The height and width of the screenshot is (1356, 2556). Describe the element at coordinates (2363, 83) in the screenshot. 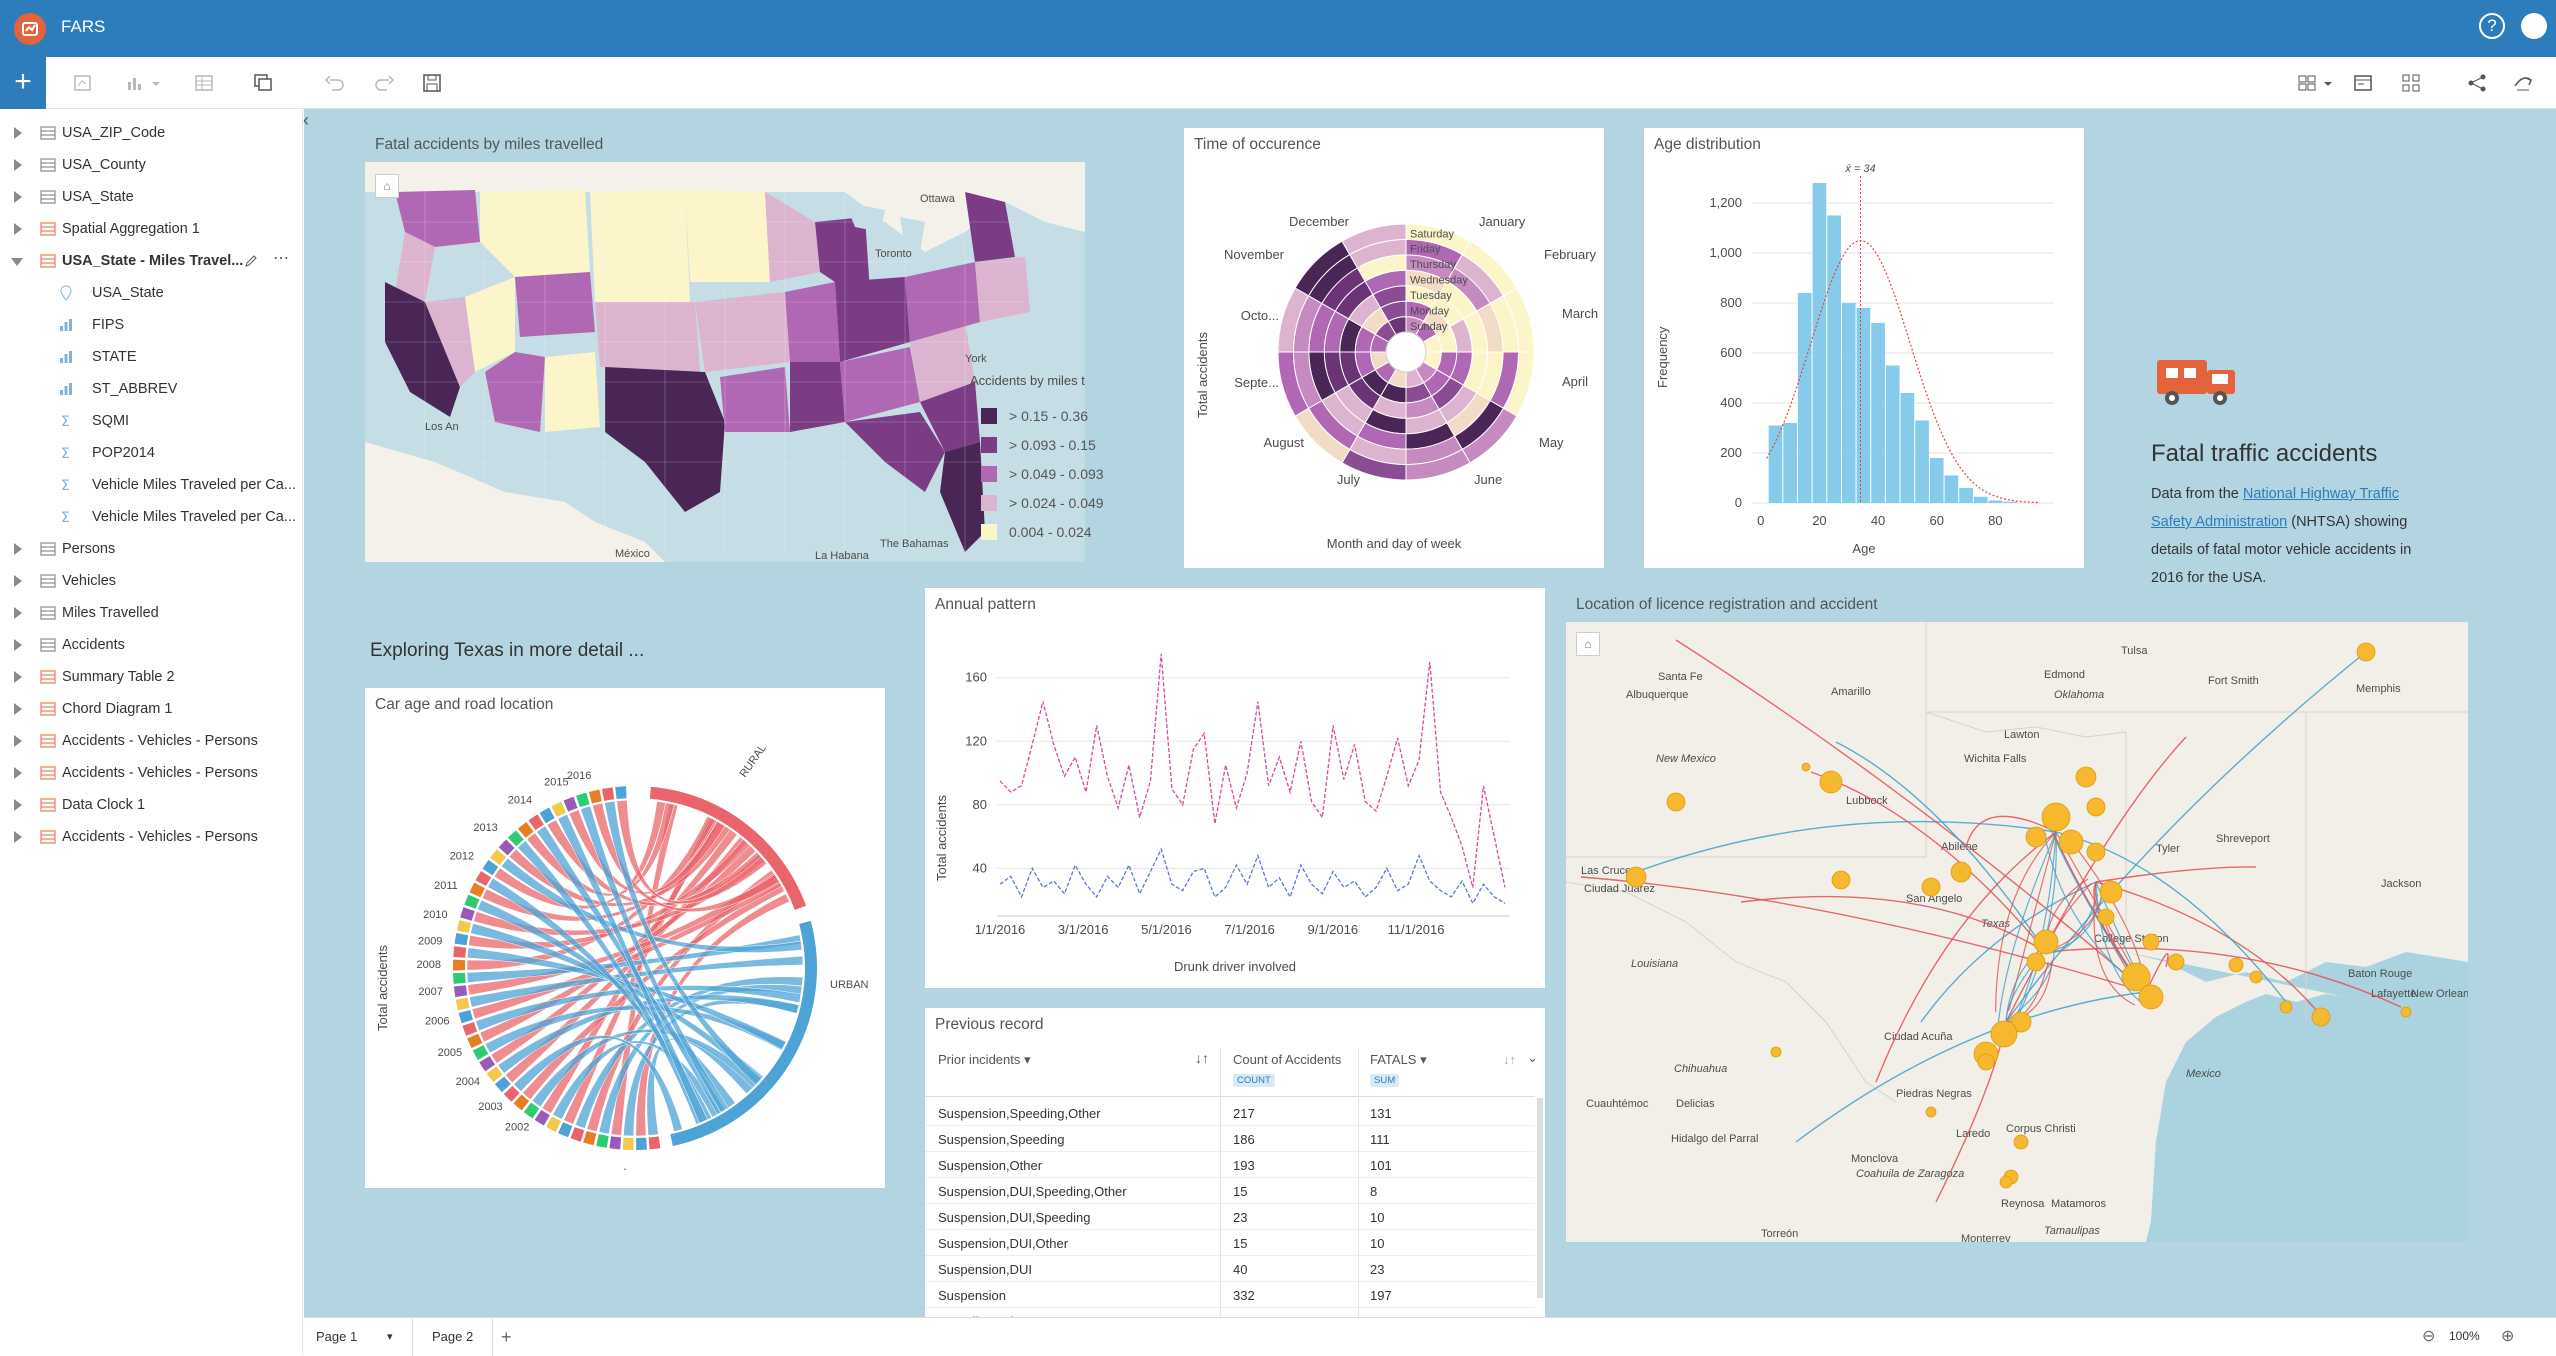

I see `page-settings-icon` at that location.